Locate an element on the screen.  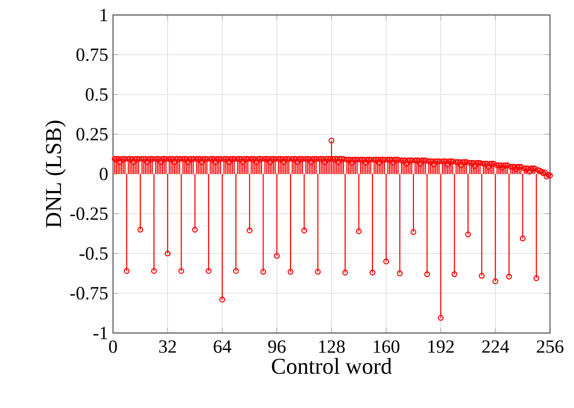
y-tick-label: 0.5 is located at coordinates (97, 94).